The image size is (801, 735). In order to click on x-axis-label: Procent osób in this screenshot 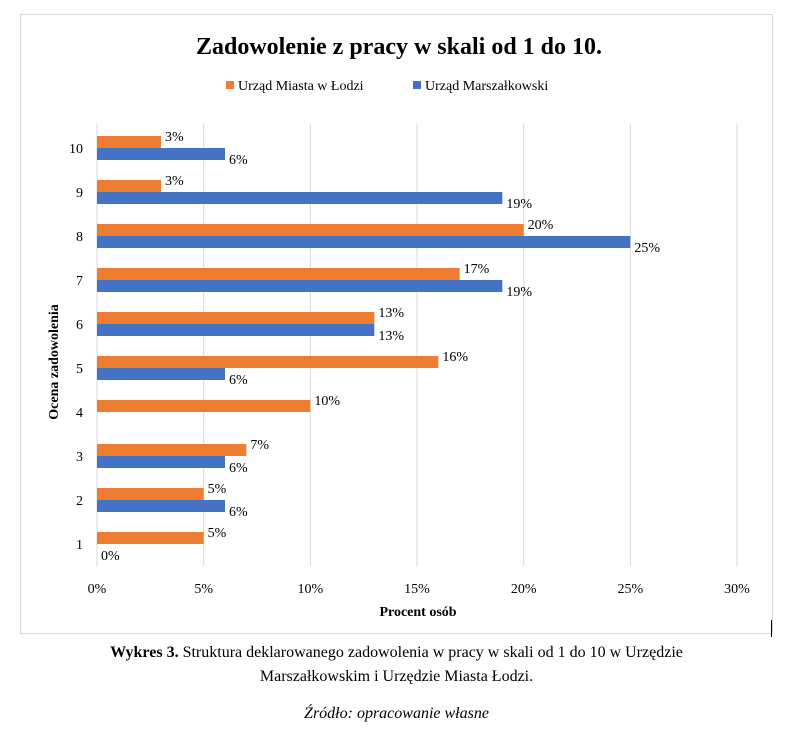, I will do `click(417, 612)`.